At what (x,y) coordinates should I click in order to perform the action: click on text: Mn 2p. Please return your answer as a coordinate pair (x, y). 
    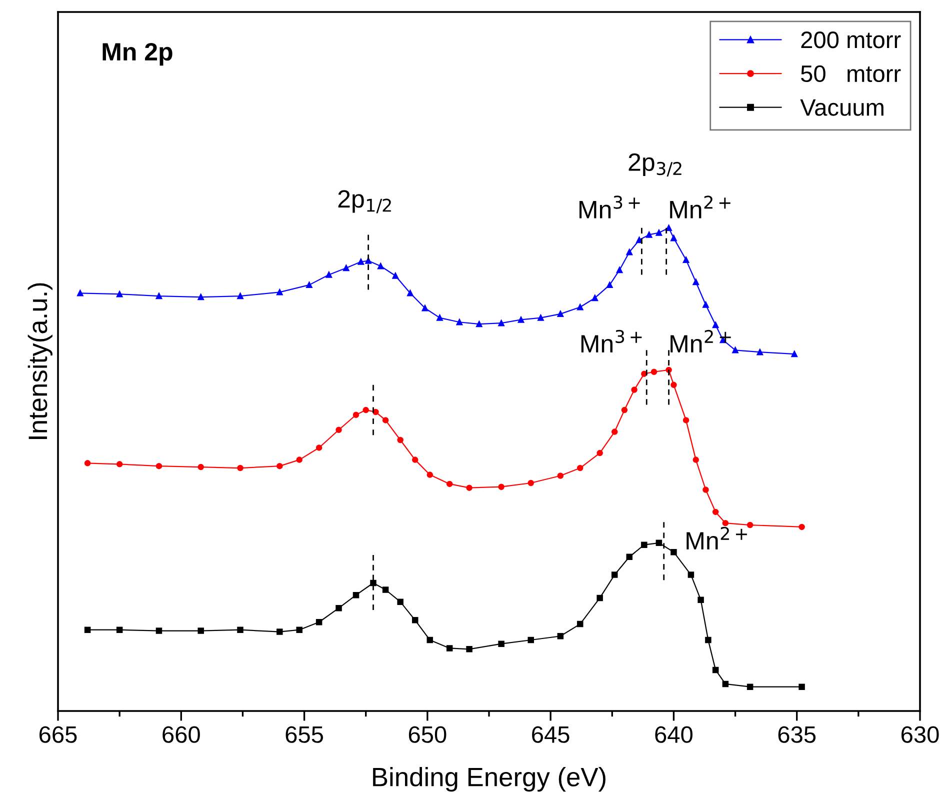
    Looking at the image, I should click on (137, 54).